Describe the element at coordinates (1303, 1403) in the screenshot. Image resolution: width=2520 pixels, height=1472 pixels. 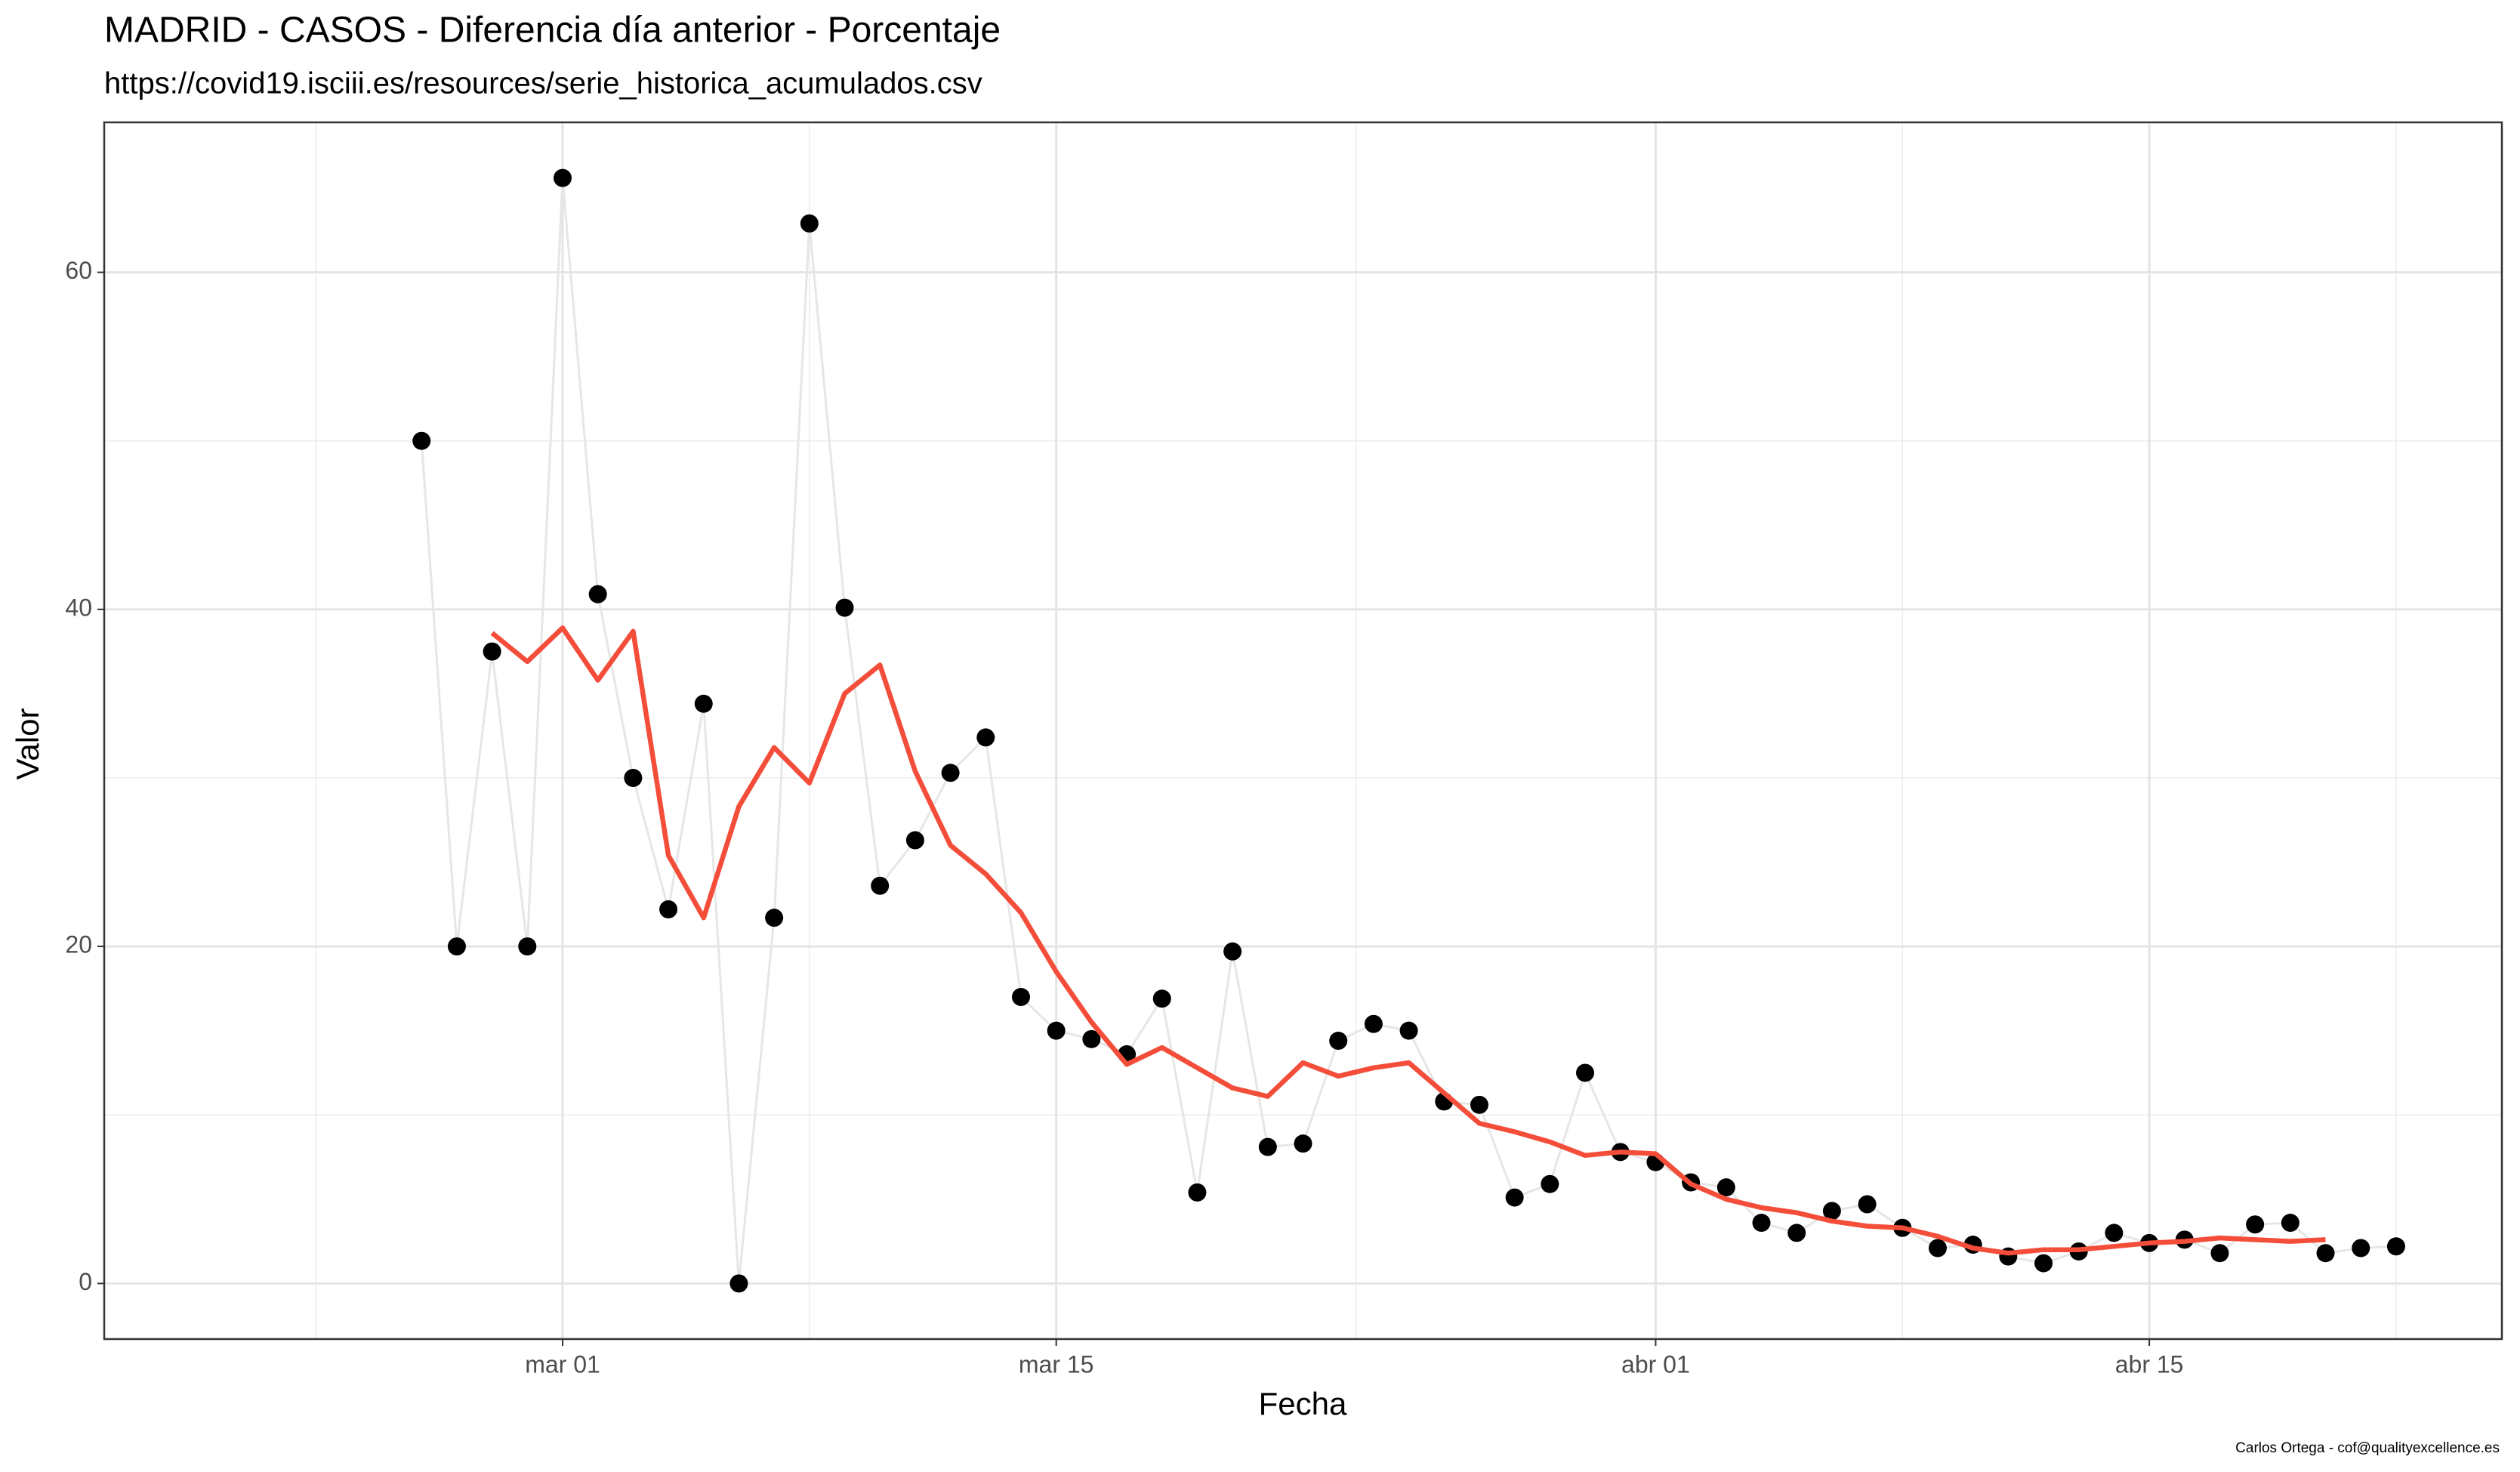
I see `x-axis-label: Fecha` at that location.